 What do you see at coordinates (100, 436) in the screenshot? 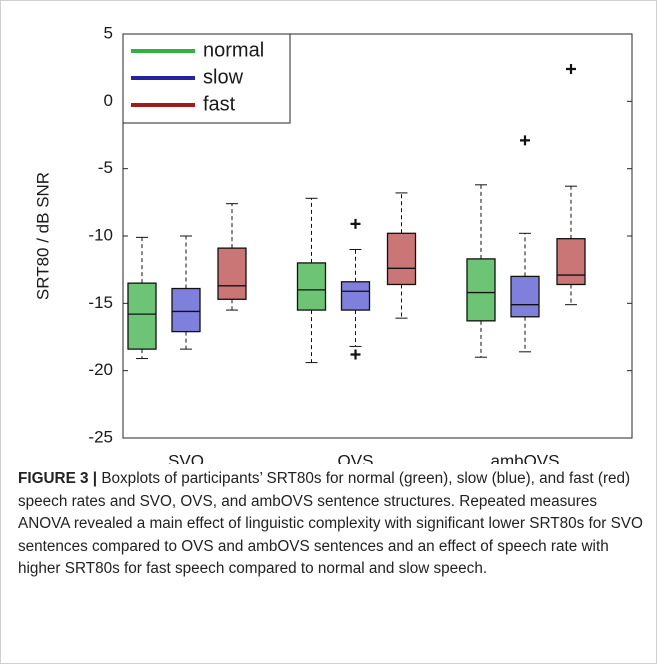
I see `y-tick-label: -25` at bounding box center [100, 436].